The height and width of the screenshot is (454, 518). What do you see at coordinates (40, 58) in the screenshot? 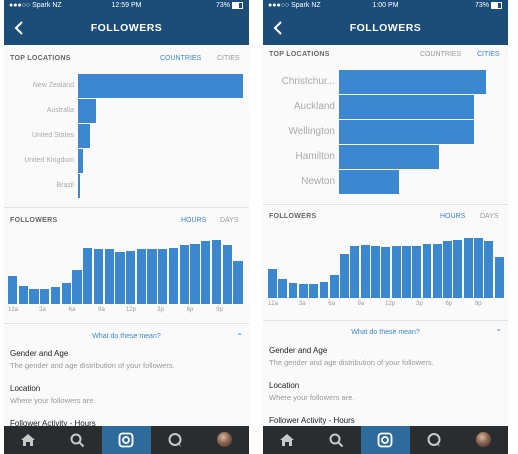
I see `top-locations-title: TOP LOCATIONS` at bounding box center [40, 58].